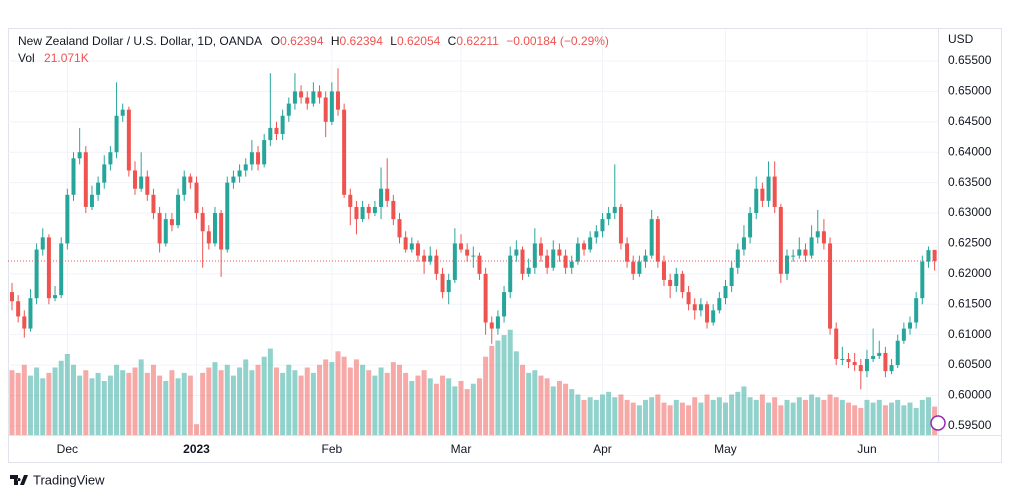 Image resolution: width=1012 pixels, height=498 pixels. I want to click on event-marker, so click(938, 423).